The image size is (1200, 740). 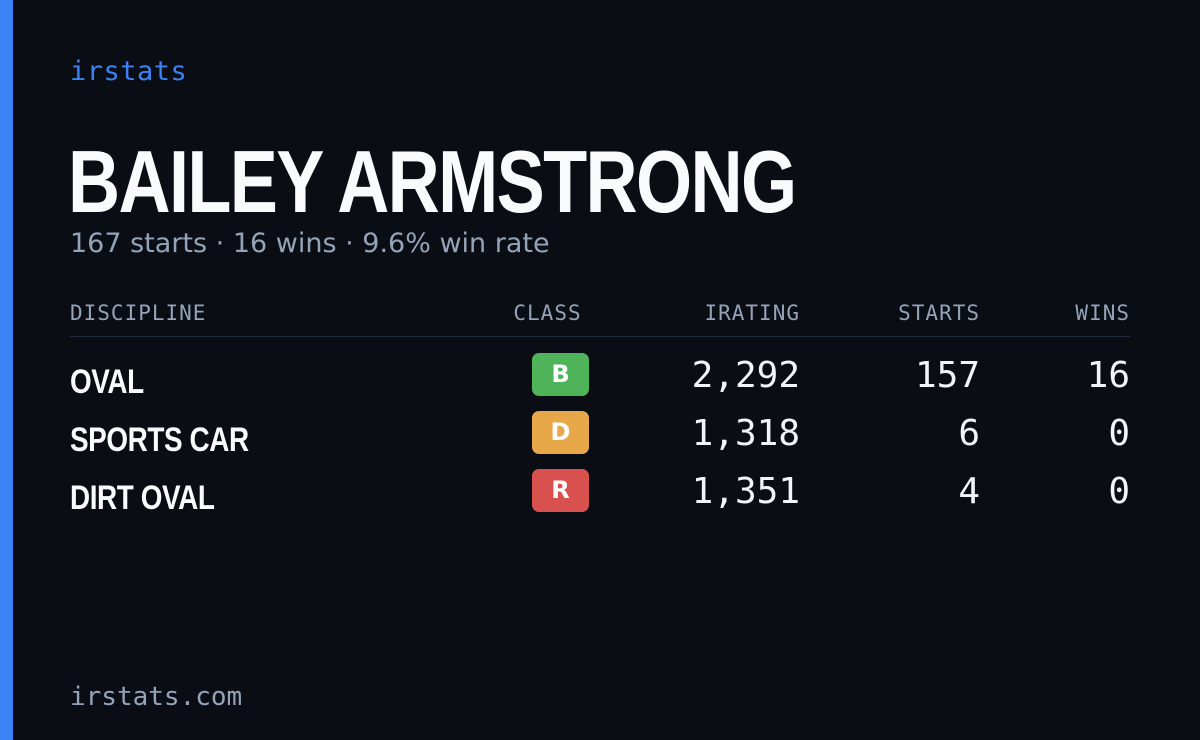 What do you see at coordinates (745, 433) in the screenshot?
I see `irating-value: 1,318` at bounding box center [745, 433].